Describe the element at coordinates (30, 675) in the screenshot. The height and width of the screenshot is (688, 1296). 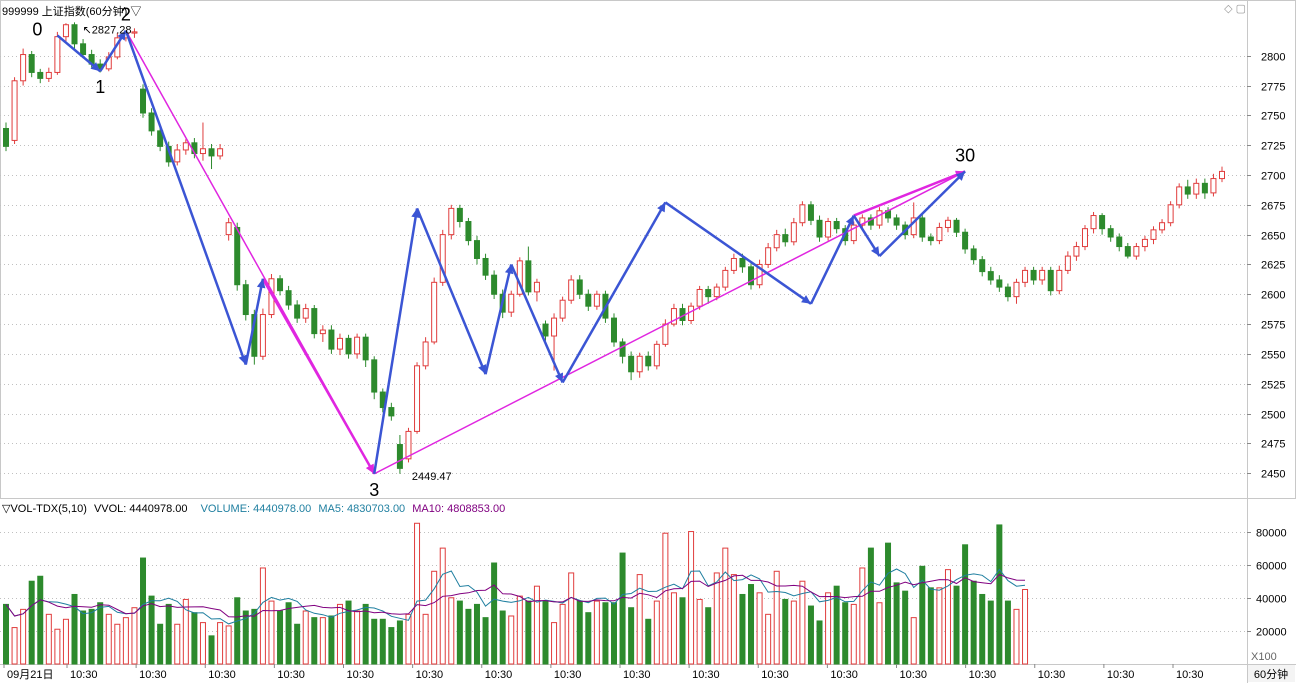
I see `time-tick-label: 09月21日` at that location.